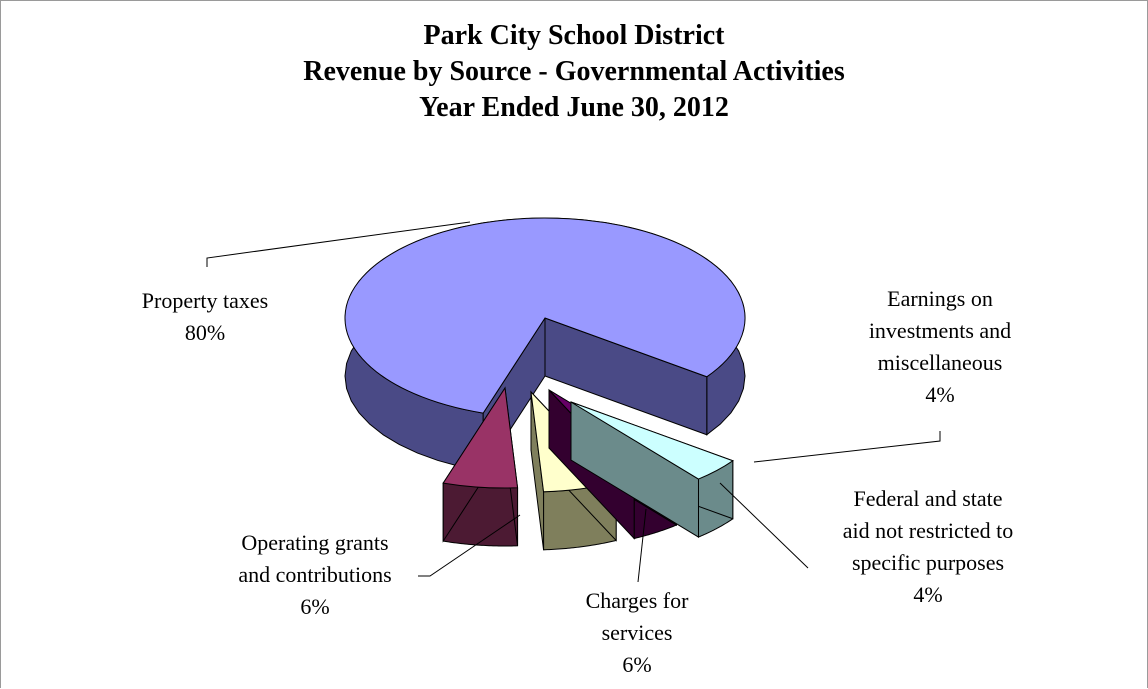 Image resolution: width=1148 pixels, height=689 pixels. Describe the element at coordinates (637, 632) in the screenshot. I see `slice-label-3-1: services` at that location.